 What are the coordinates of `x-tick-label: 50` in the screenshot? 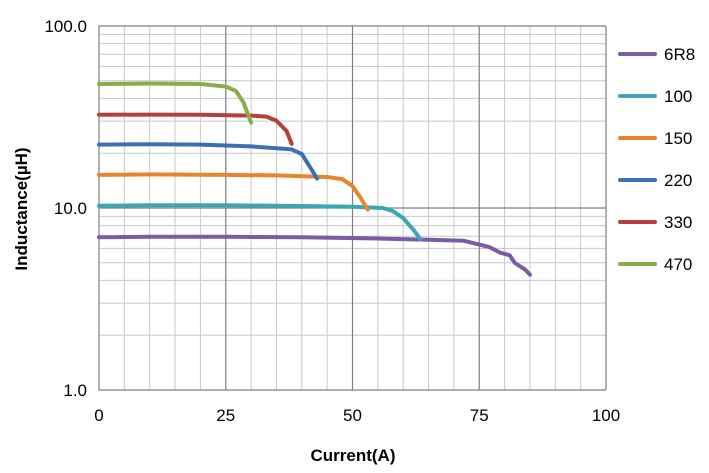 It's located at (352, 415).